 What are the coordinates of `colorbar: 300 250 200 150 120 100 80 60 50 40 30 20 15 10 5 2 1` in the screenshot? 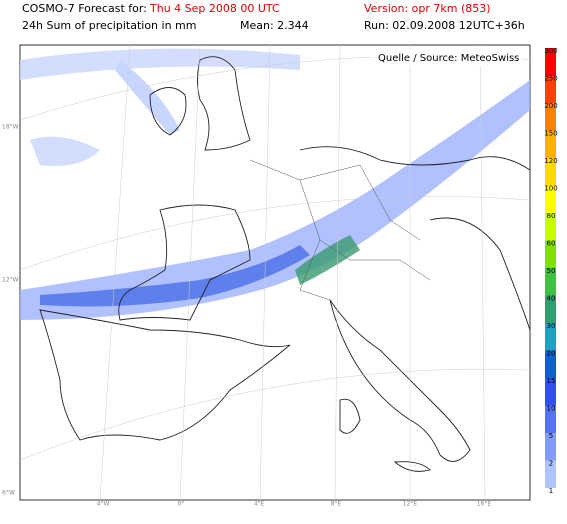 It's located at (550, 271).